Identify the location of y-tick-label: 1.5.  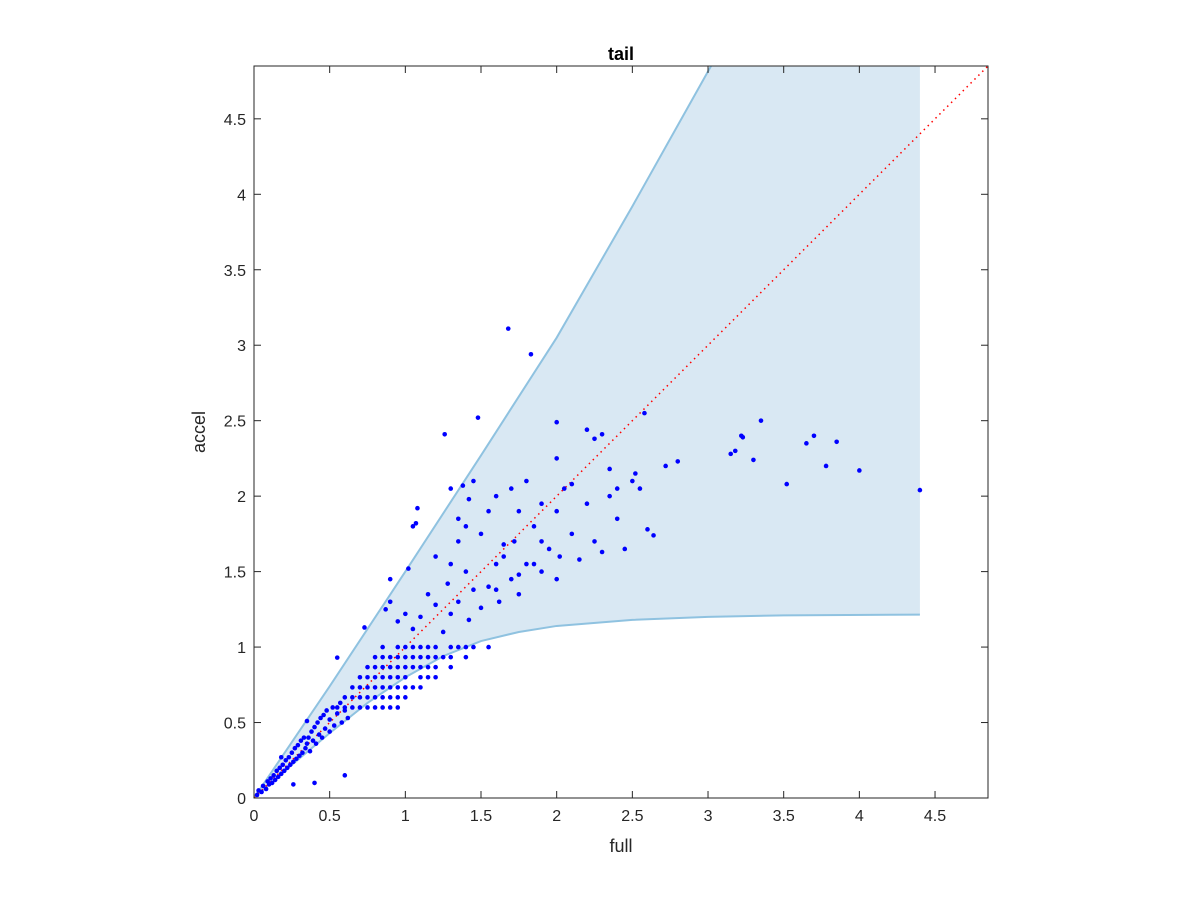
(235, 573).